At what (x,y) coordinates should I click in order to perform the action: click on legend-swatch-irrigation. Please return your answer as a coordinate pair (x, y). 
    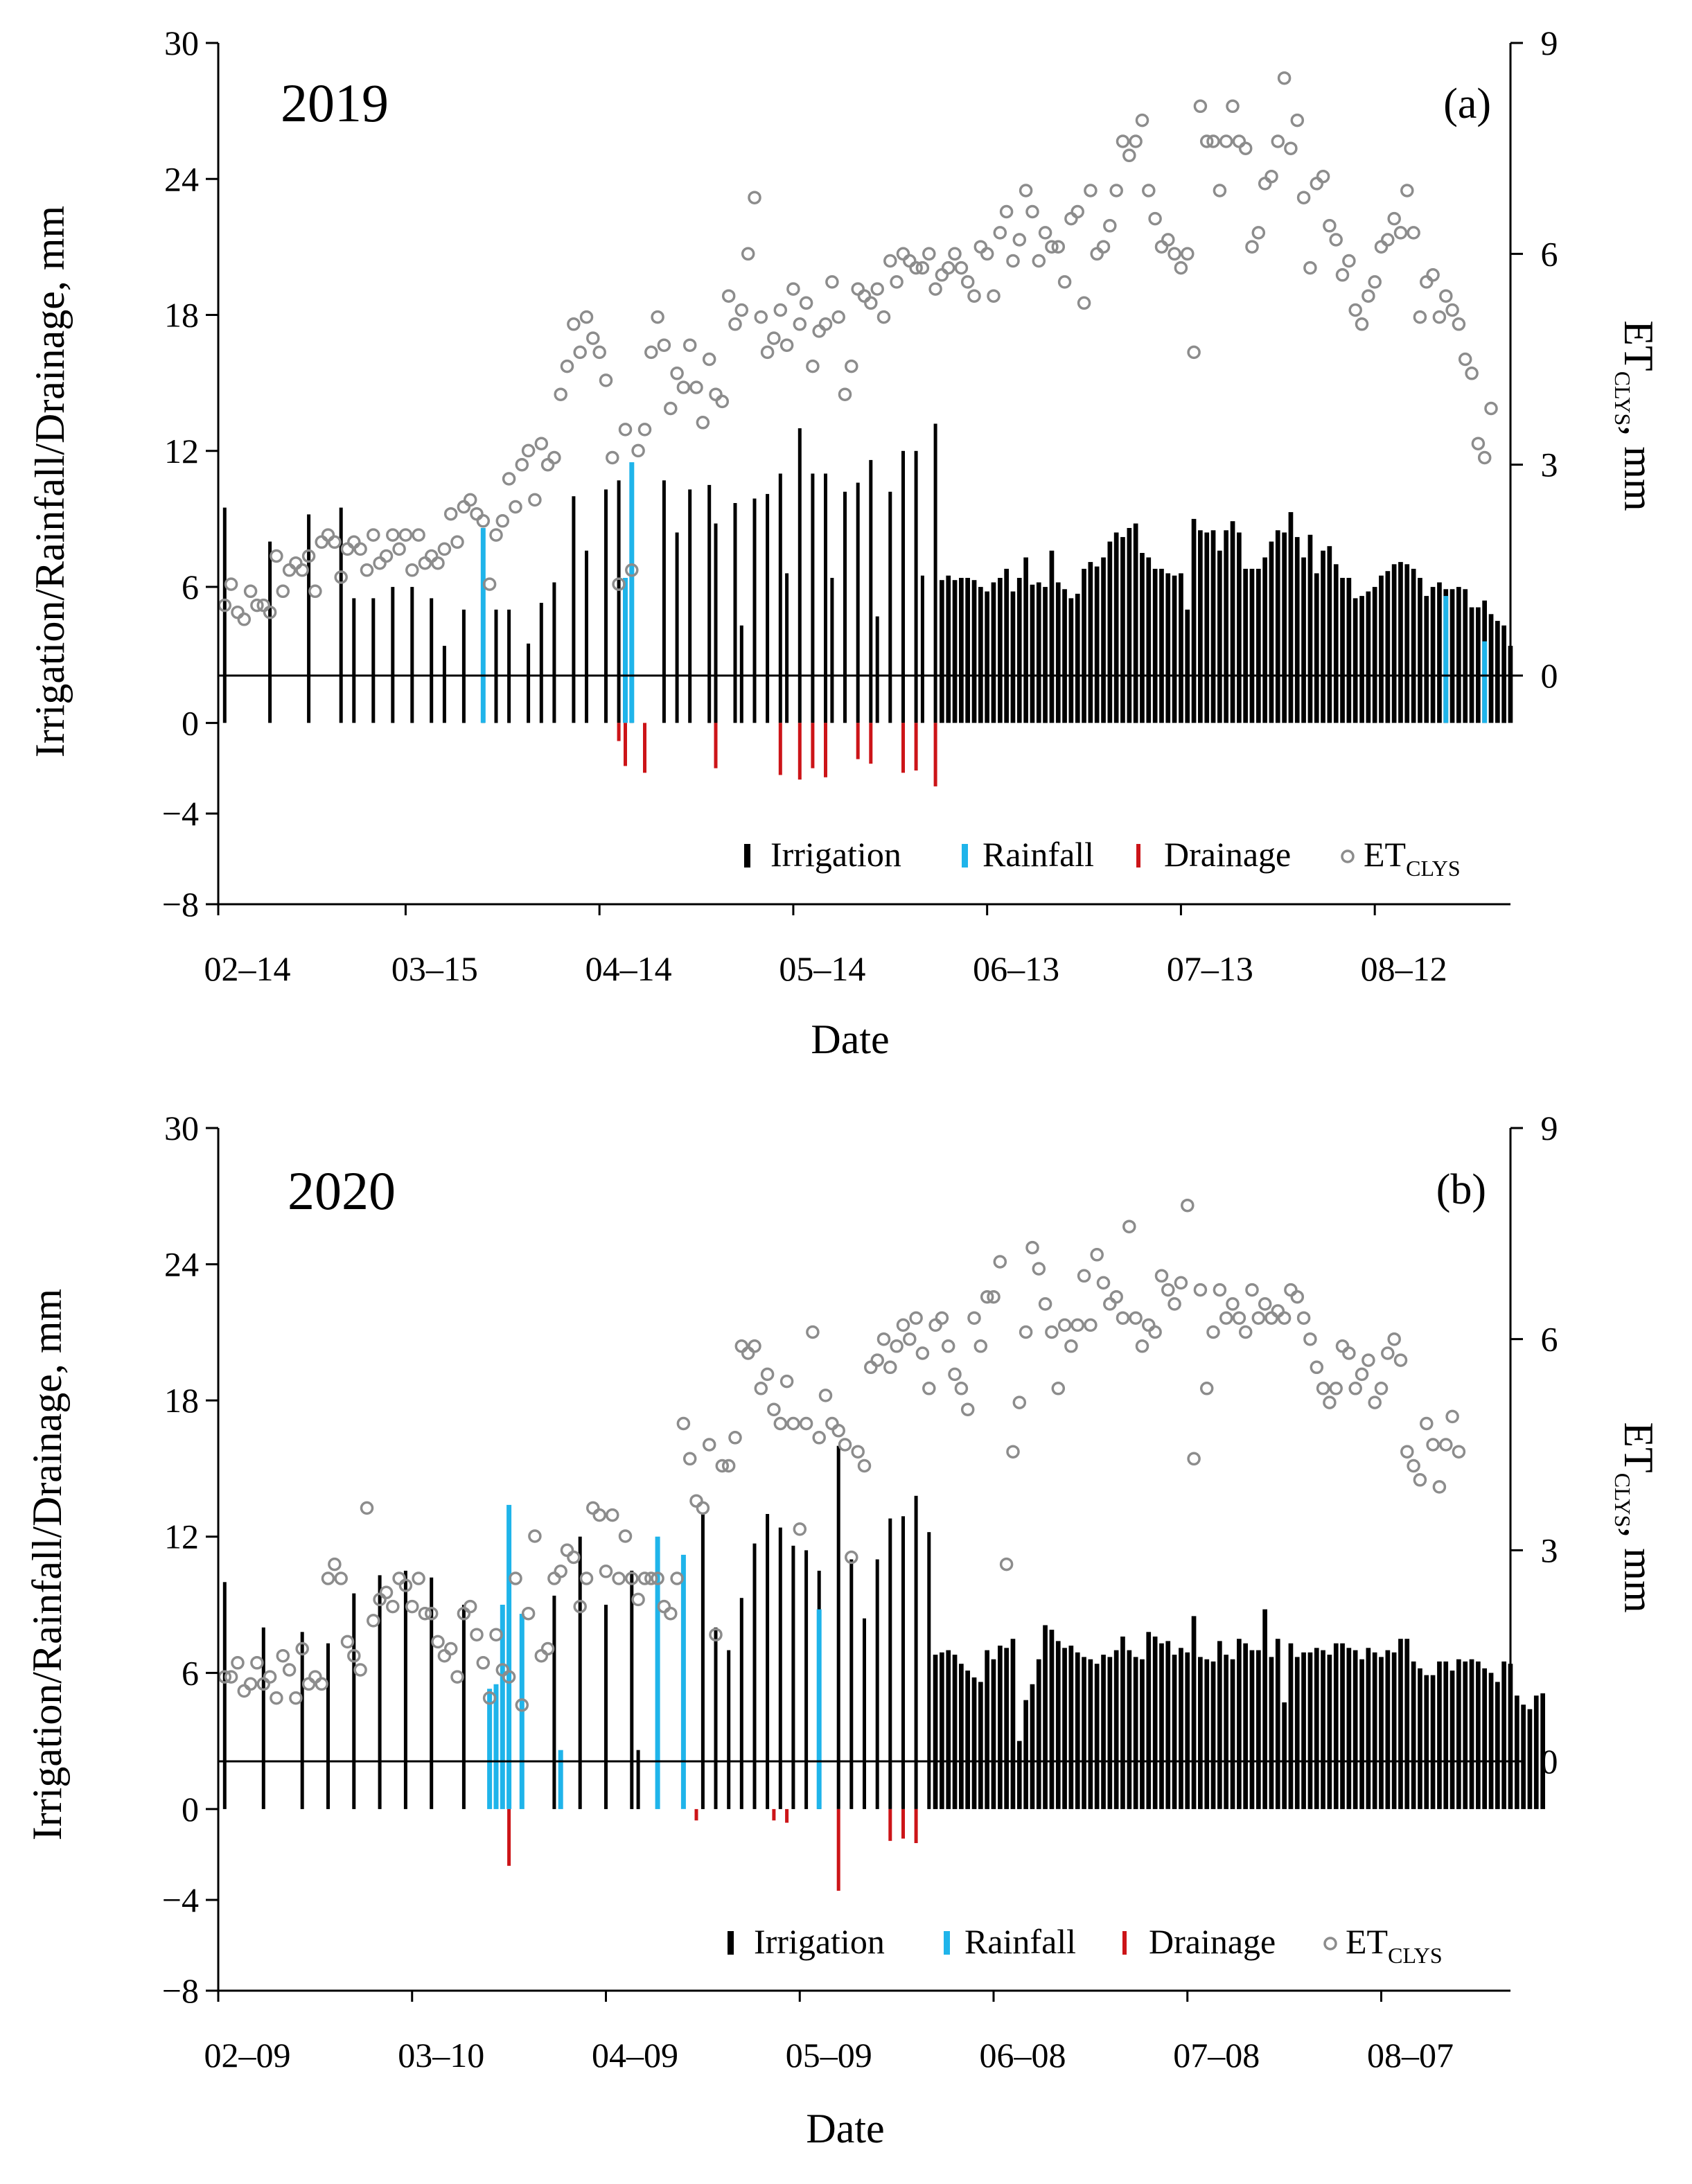
    Looking at the image, I should click on (731, 1943).